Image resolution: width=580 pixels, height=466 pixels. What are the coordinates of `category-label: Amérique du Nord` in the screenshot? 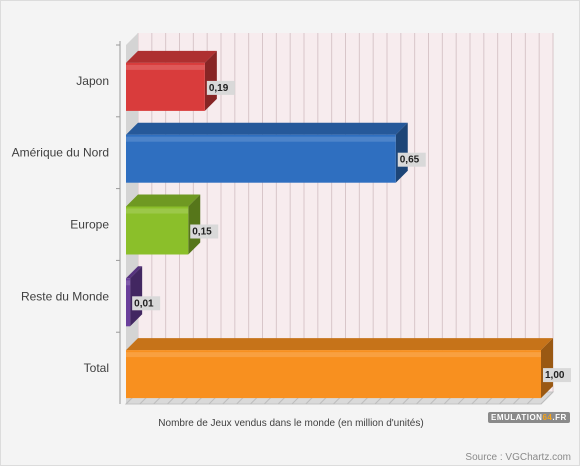 It's located at (60, 153).